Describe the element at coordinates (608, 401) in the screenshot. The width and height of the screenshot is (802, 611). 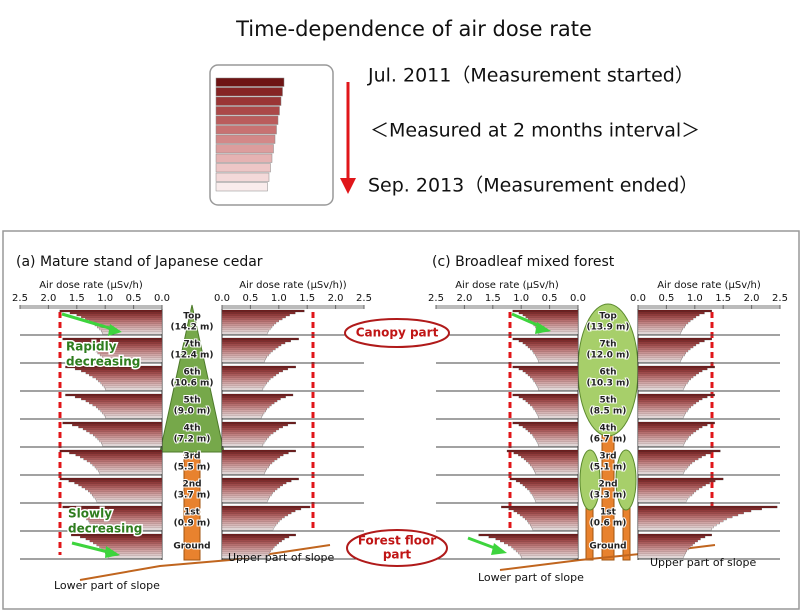
I see `level-label: 5th` at that location.